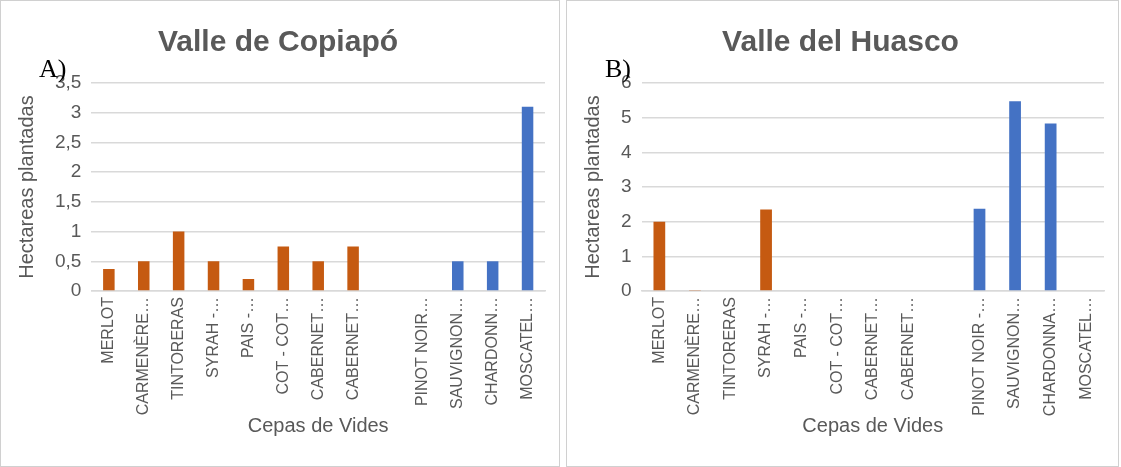 The image size is (1121, 467). I want to click on y-tick-label: 0,5, so click(68, 260).